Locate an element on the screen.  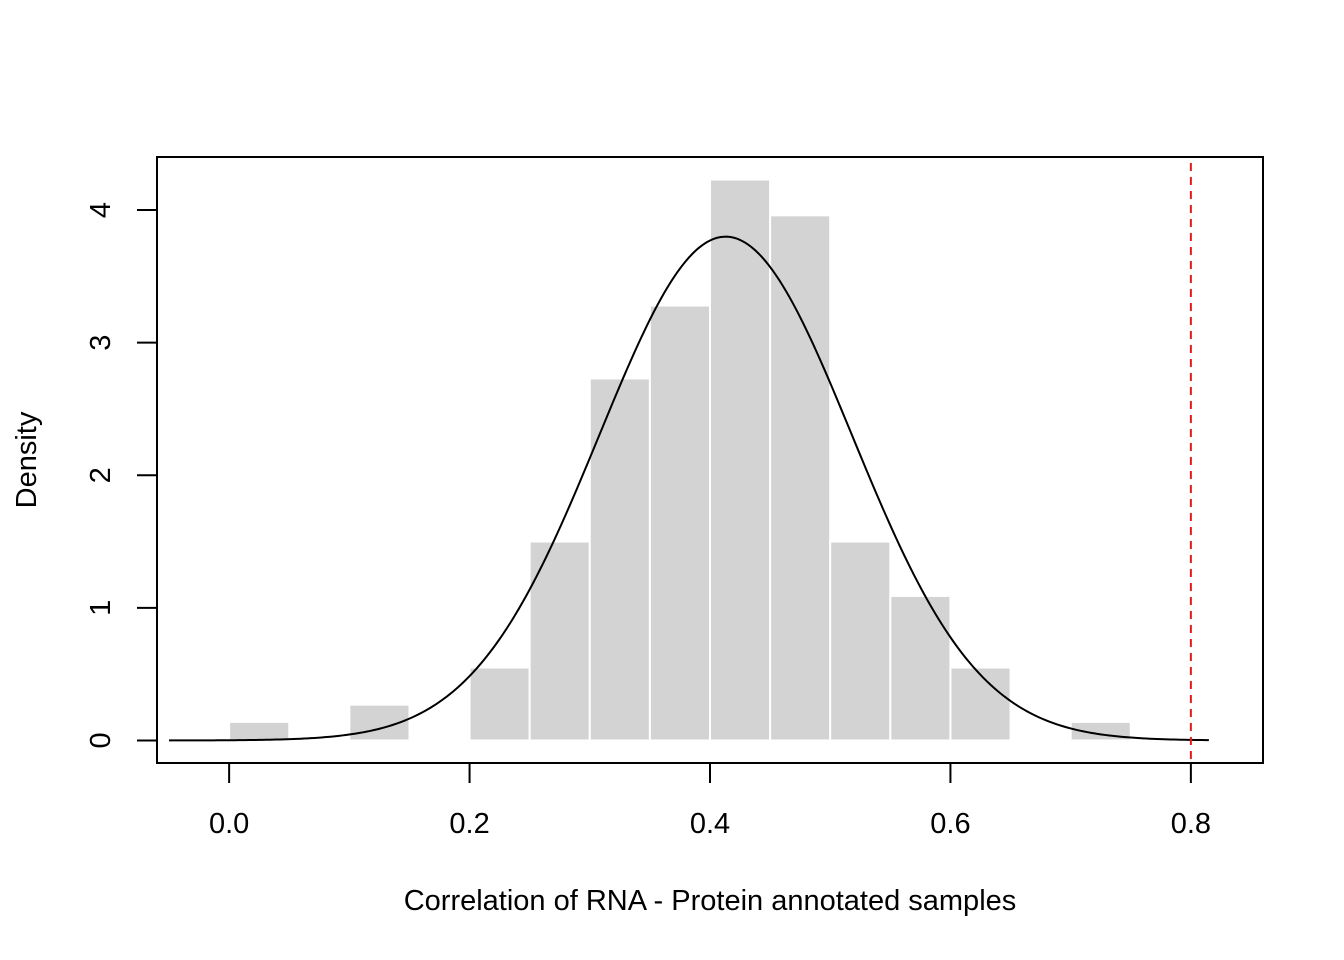
x-tick-label: 0.2 is located at coordinates (469, 824).